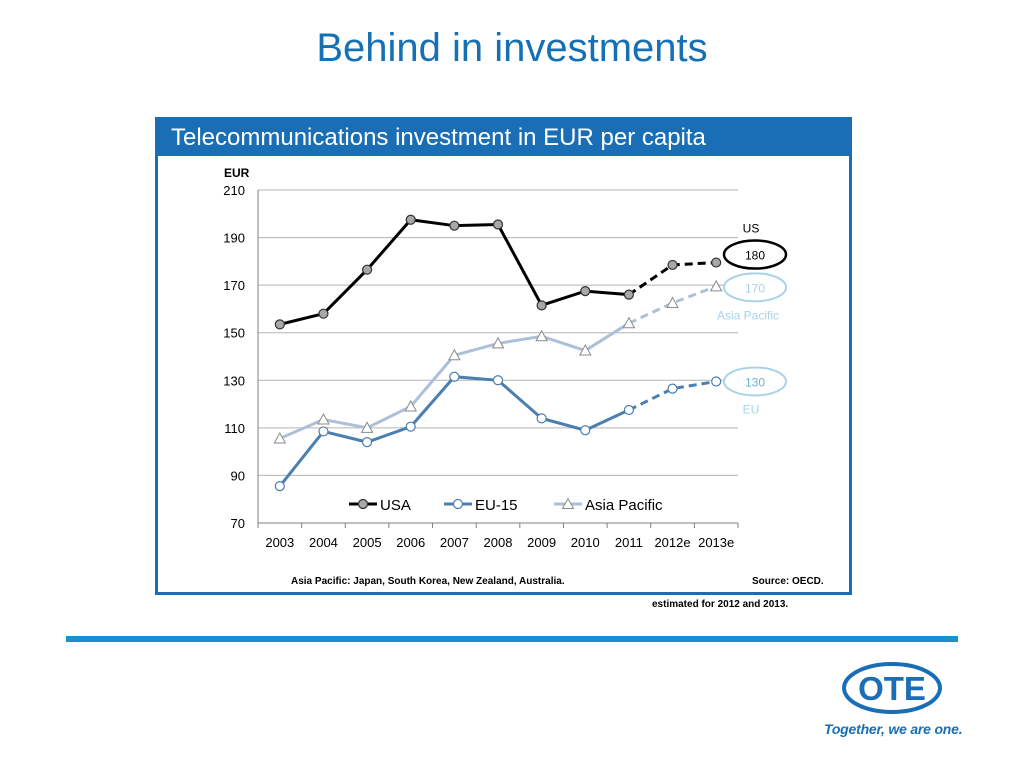 The height and width of the screenshot is (768, 1024). Describe the element at coordinates (498, 542) in the screenshot. I see `x-tick-label: 2008` at that location.